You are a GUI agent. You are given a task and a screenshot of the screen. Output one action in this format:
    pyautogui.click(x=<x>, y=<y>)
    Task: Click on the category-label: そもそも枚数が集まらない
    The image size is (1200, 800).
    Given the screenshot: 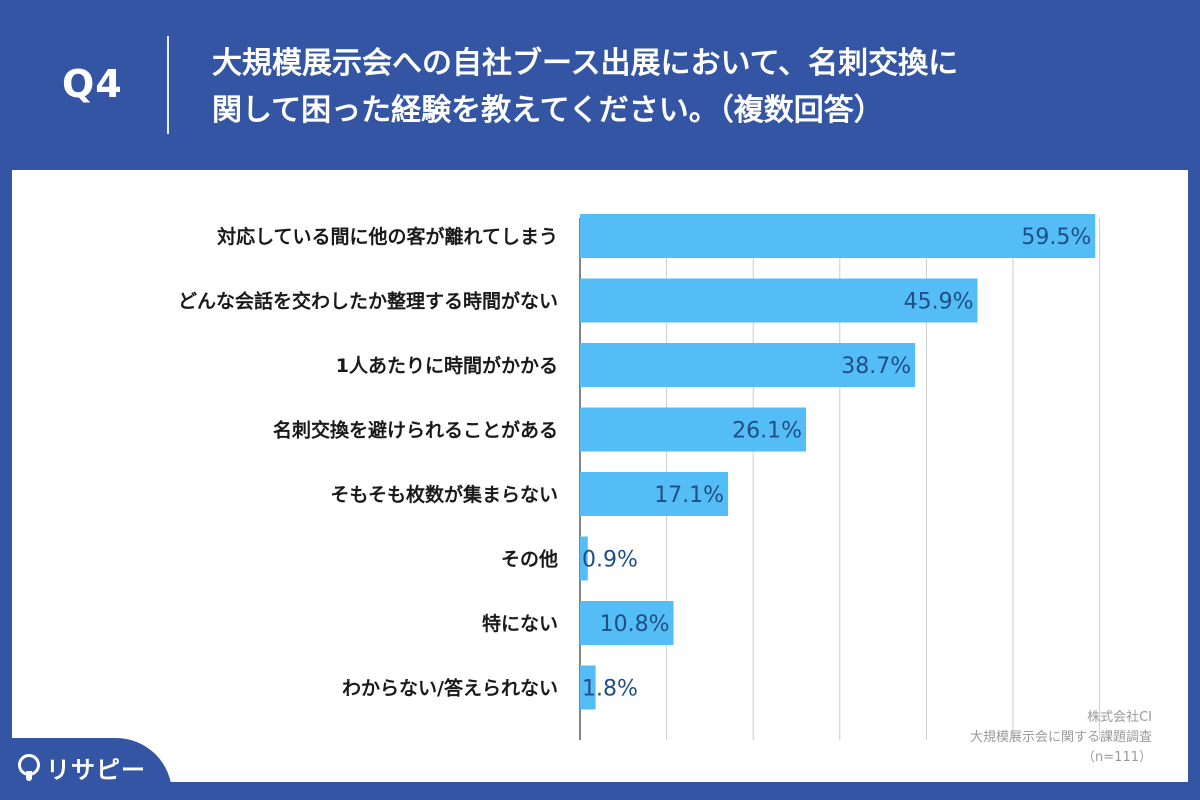 What is the action you would take?
    pyautogui.click(x=444, y=494)
    